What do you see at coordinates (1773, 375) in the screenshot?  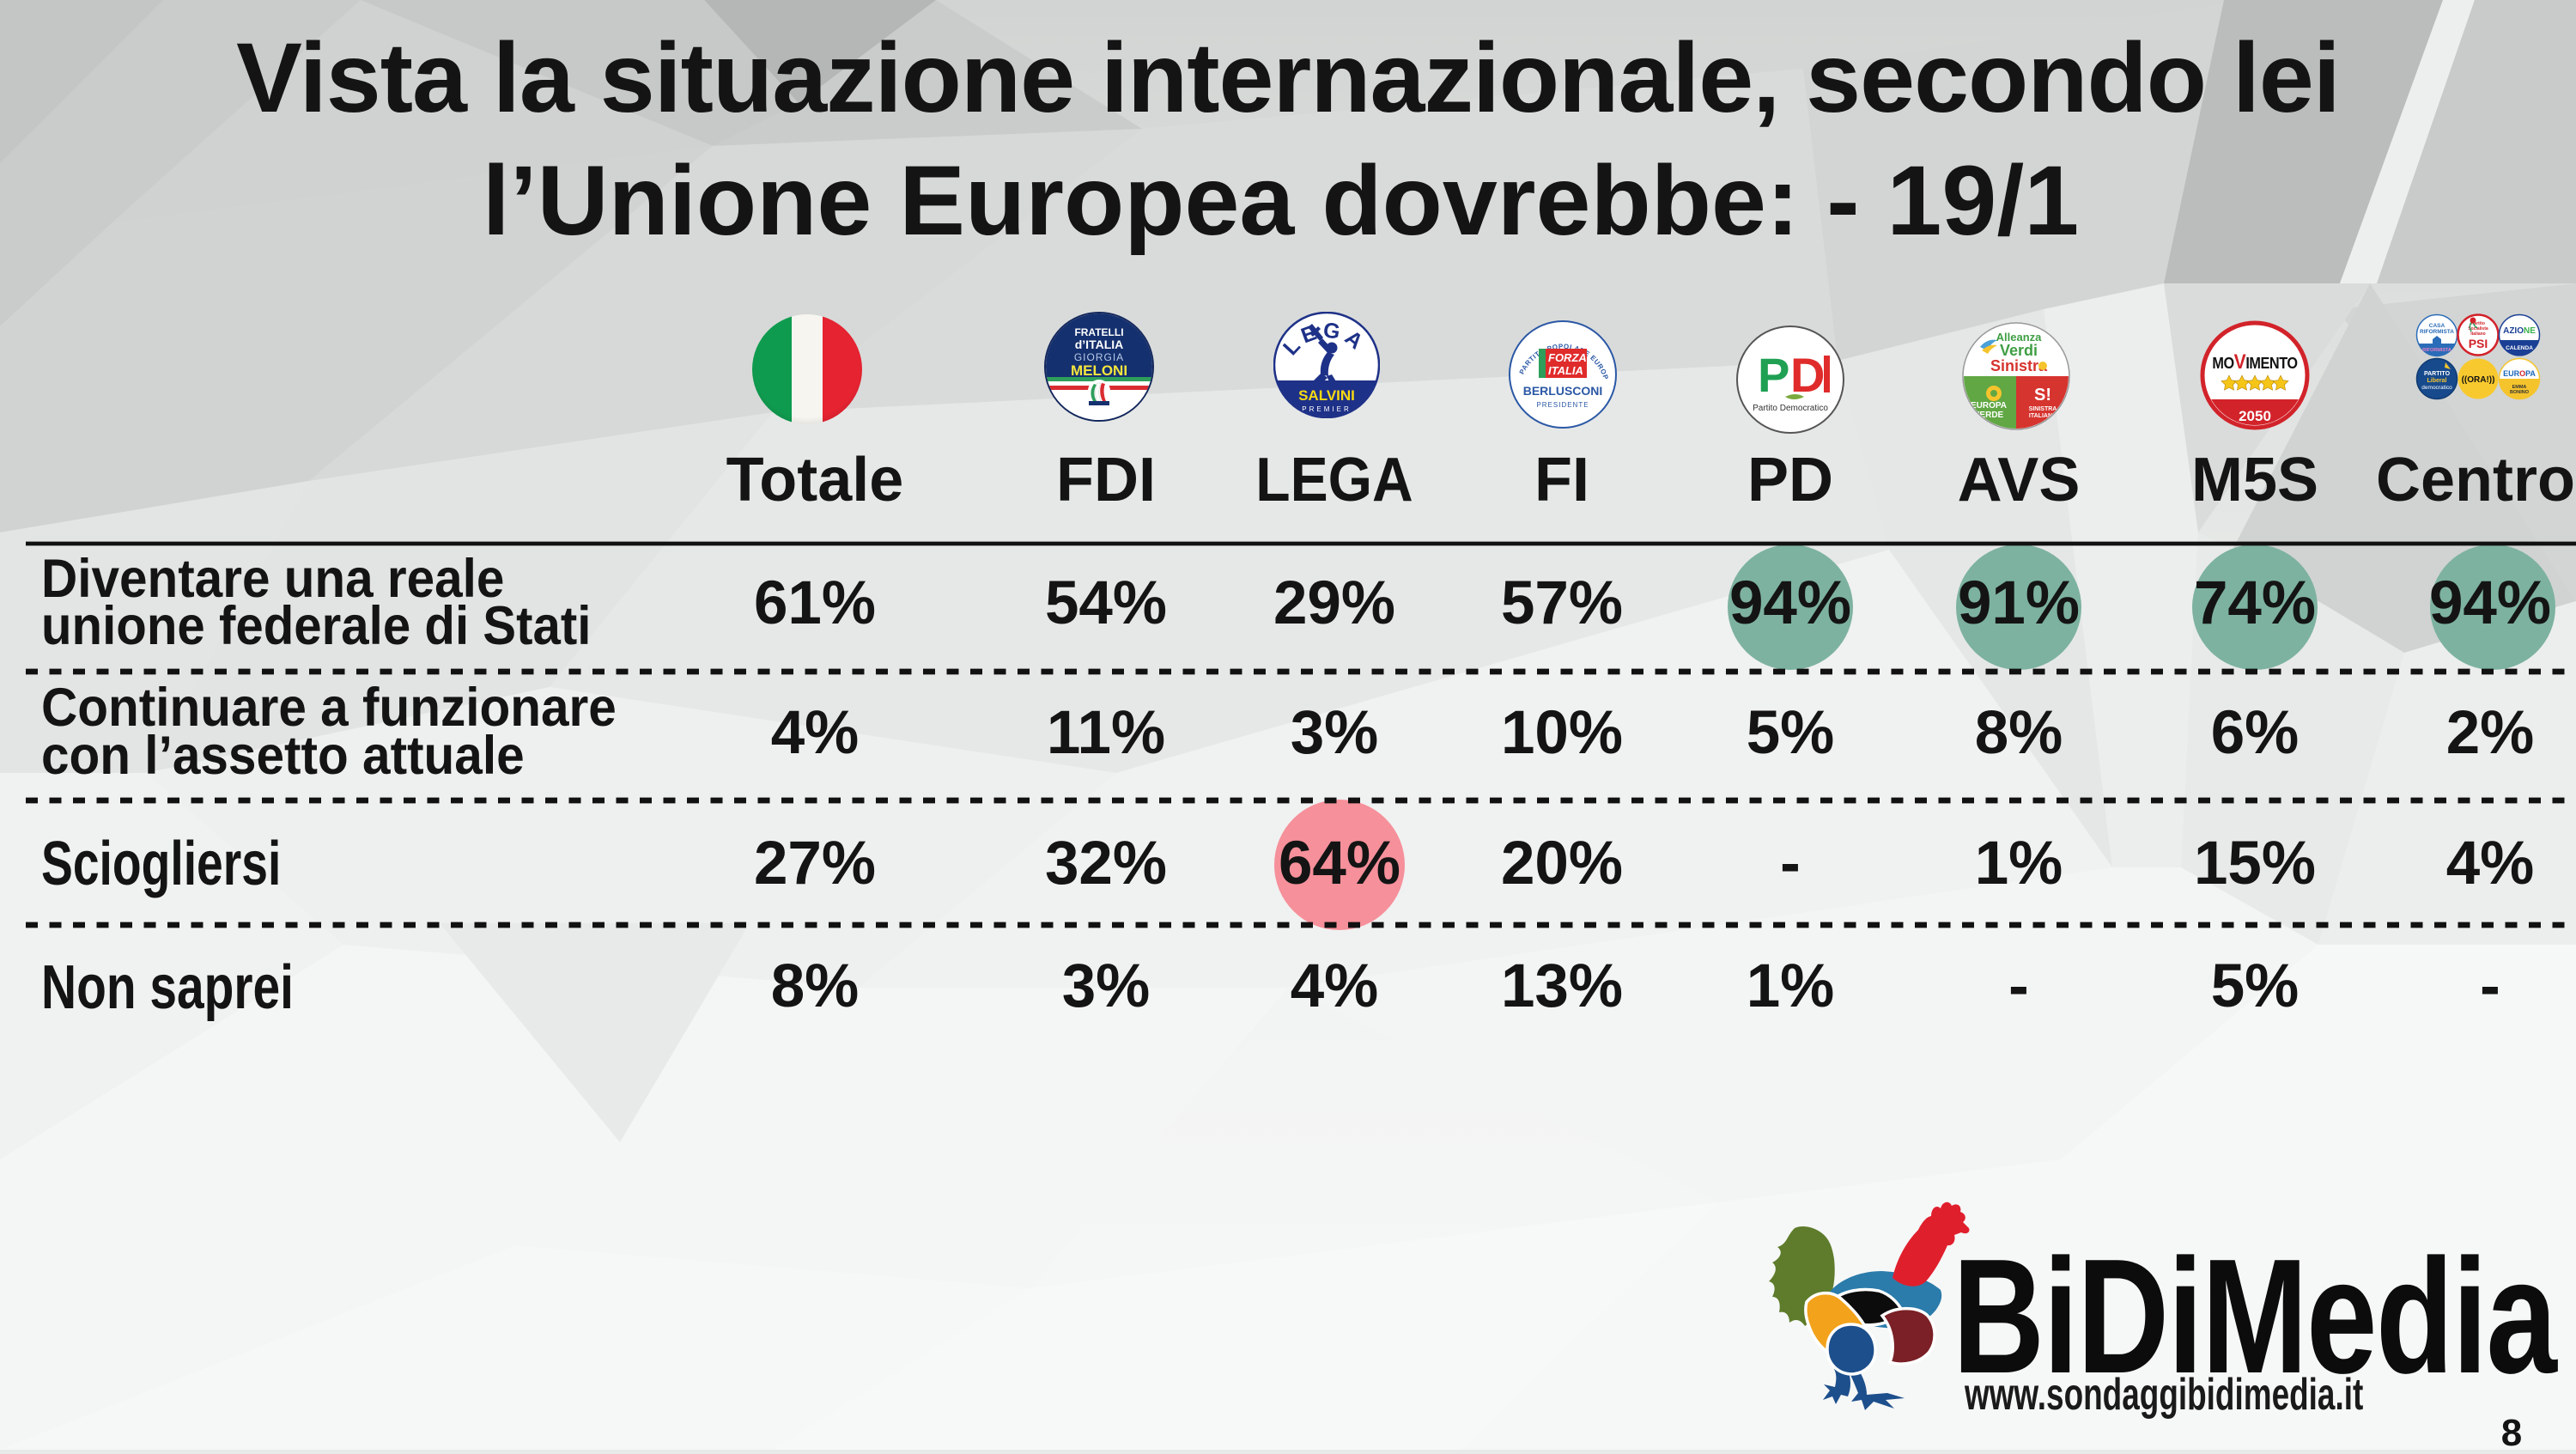 I see `svg-text: P` at bounding box center [1773, 375].